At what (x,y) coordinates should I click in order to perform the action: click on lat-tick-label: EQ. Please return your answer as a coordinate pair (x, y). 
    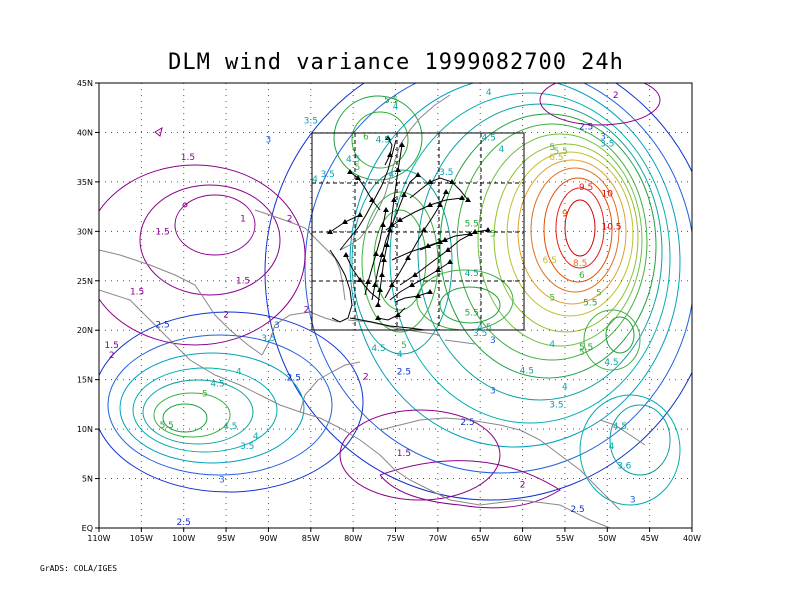
    Looking at the image, I should click on (87, 528).